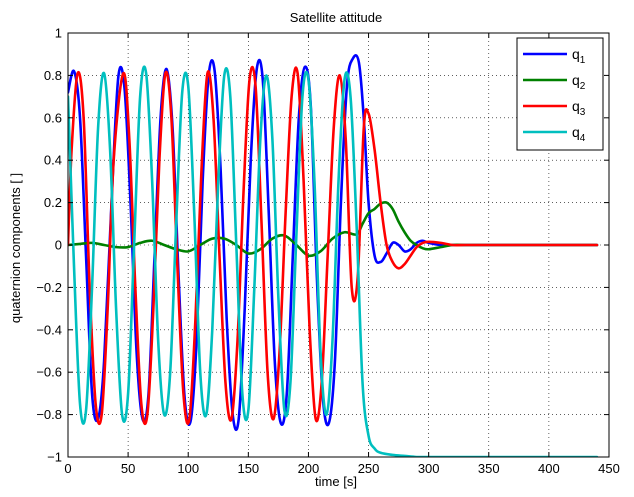  I want to click on x-tick-label: 300, so click(429, 468).